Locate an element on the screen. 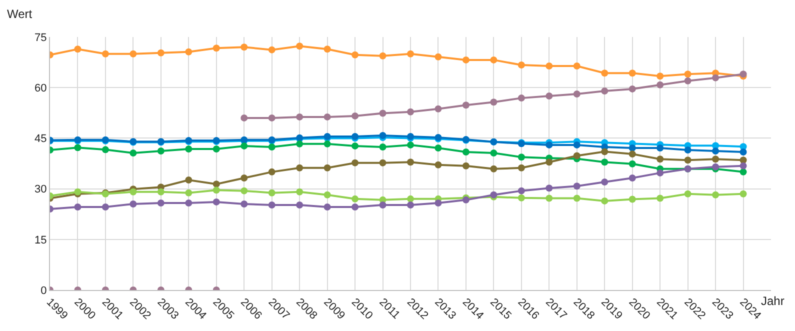 The width and height of the screenshot is (795, 331). x-axis-title: Jahr is located at coordinates (772, 301).